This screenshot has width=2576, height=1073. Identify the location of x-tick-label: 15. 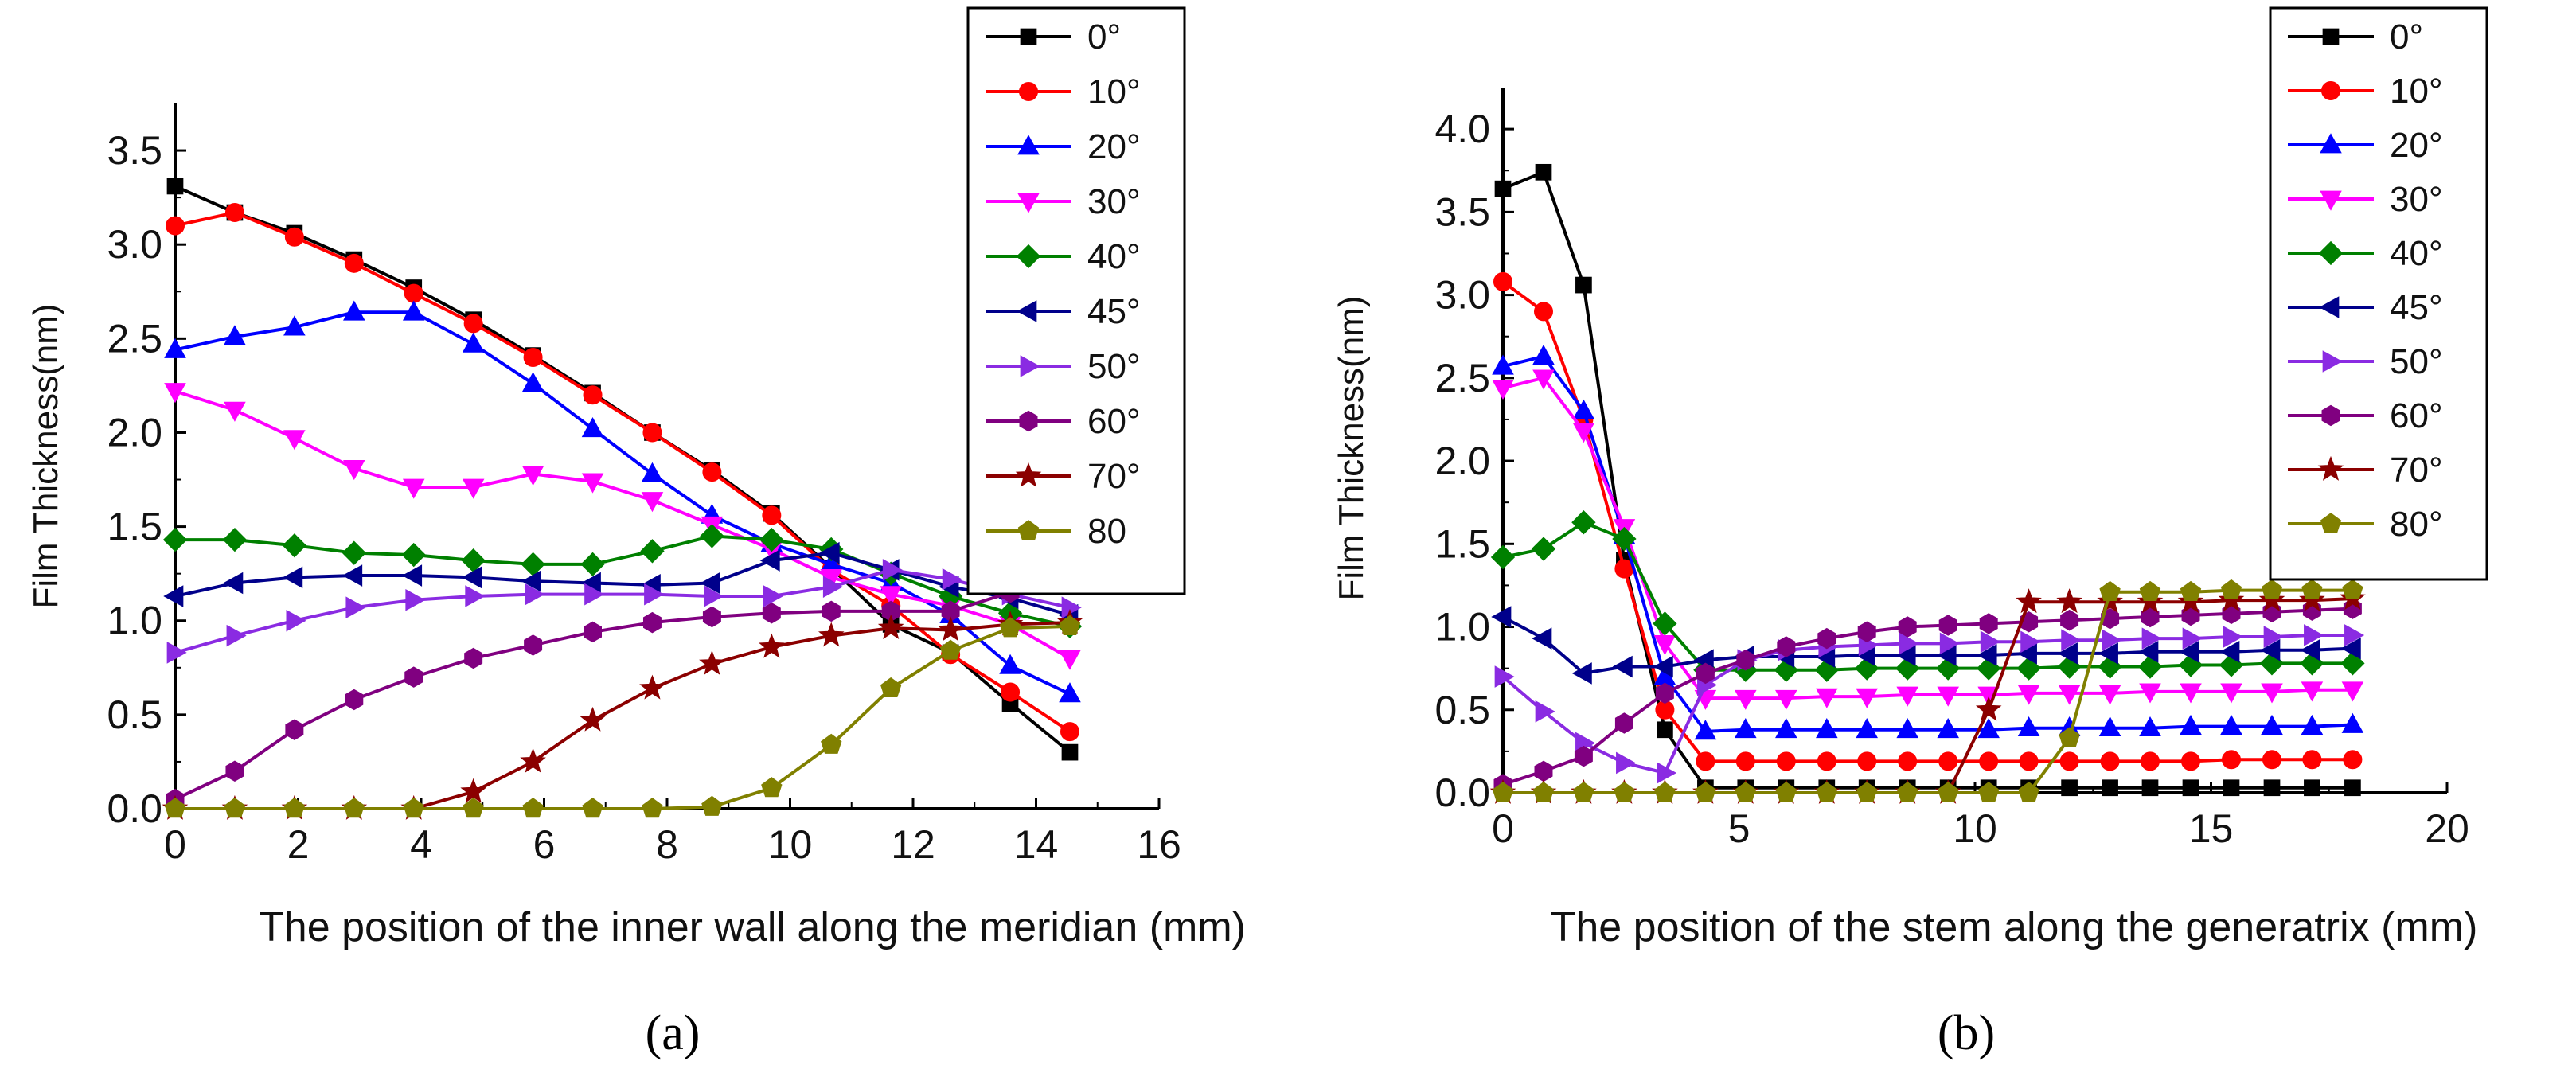
(2211, 828).